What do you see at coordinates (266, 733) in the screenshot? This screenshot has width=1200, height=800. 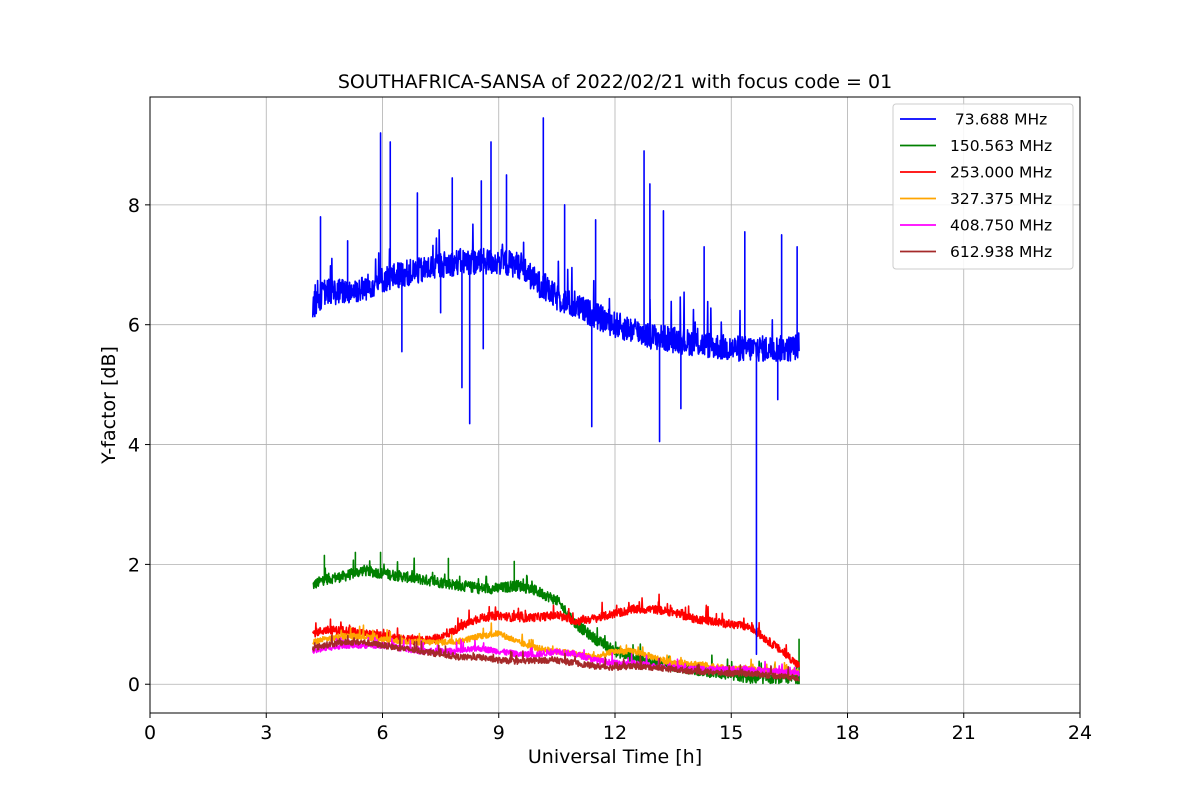 I see `x-tick-label: 3` at bounding box center [266, 733].